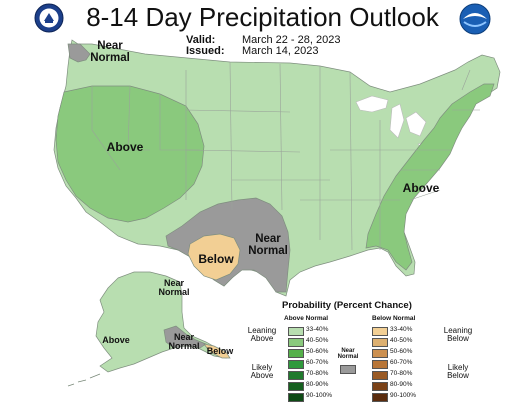 The width and height of the screenshot is (525, 405). Describe the element at coordinates (401, 340) in the screenshot. I see `legend-below-range: 40-50%` at that location.